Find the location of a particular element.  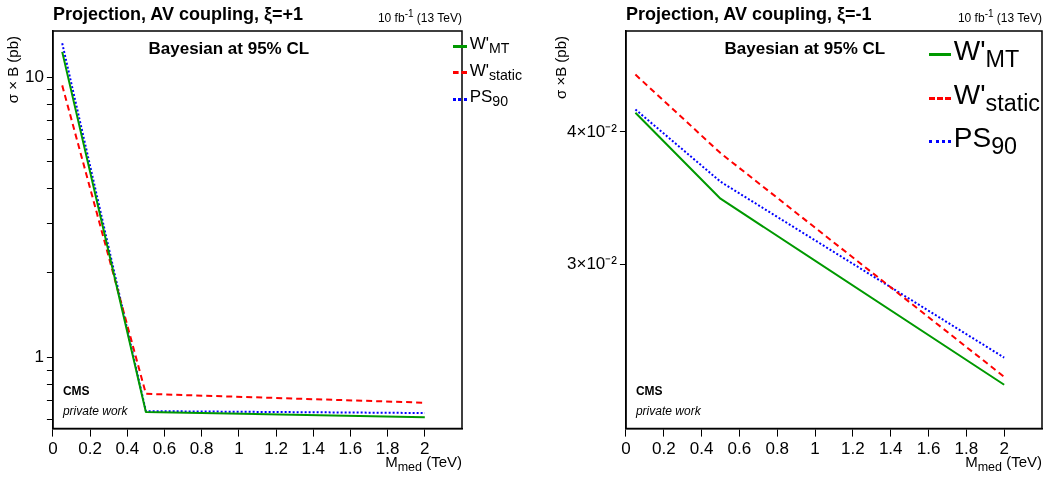

chart-title: Projection, AV coupling, ξ=-1 is located at coordinates (748, 14).